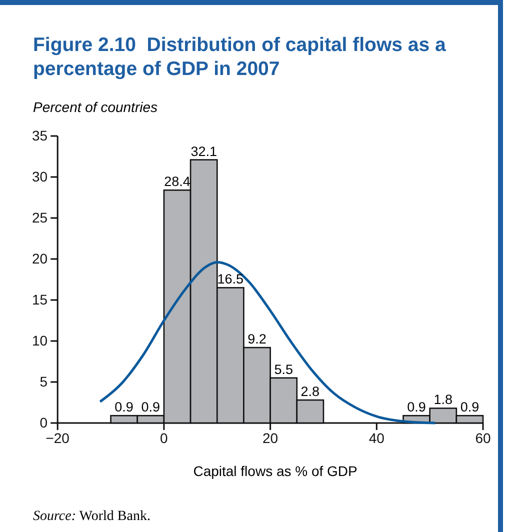  What do you see at coordinates (275, 471) in the screenshot?
I see `x-axis-title: Capital flows as % of GDP` at bounding box center [275, 471].